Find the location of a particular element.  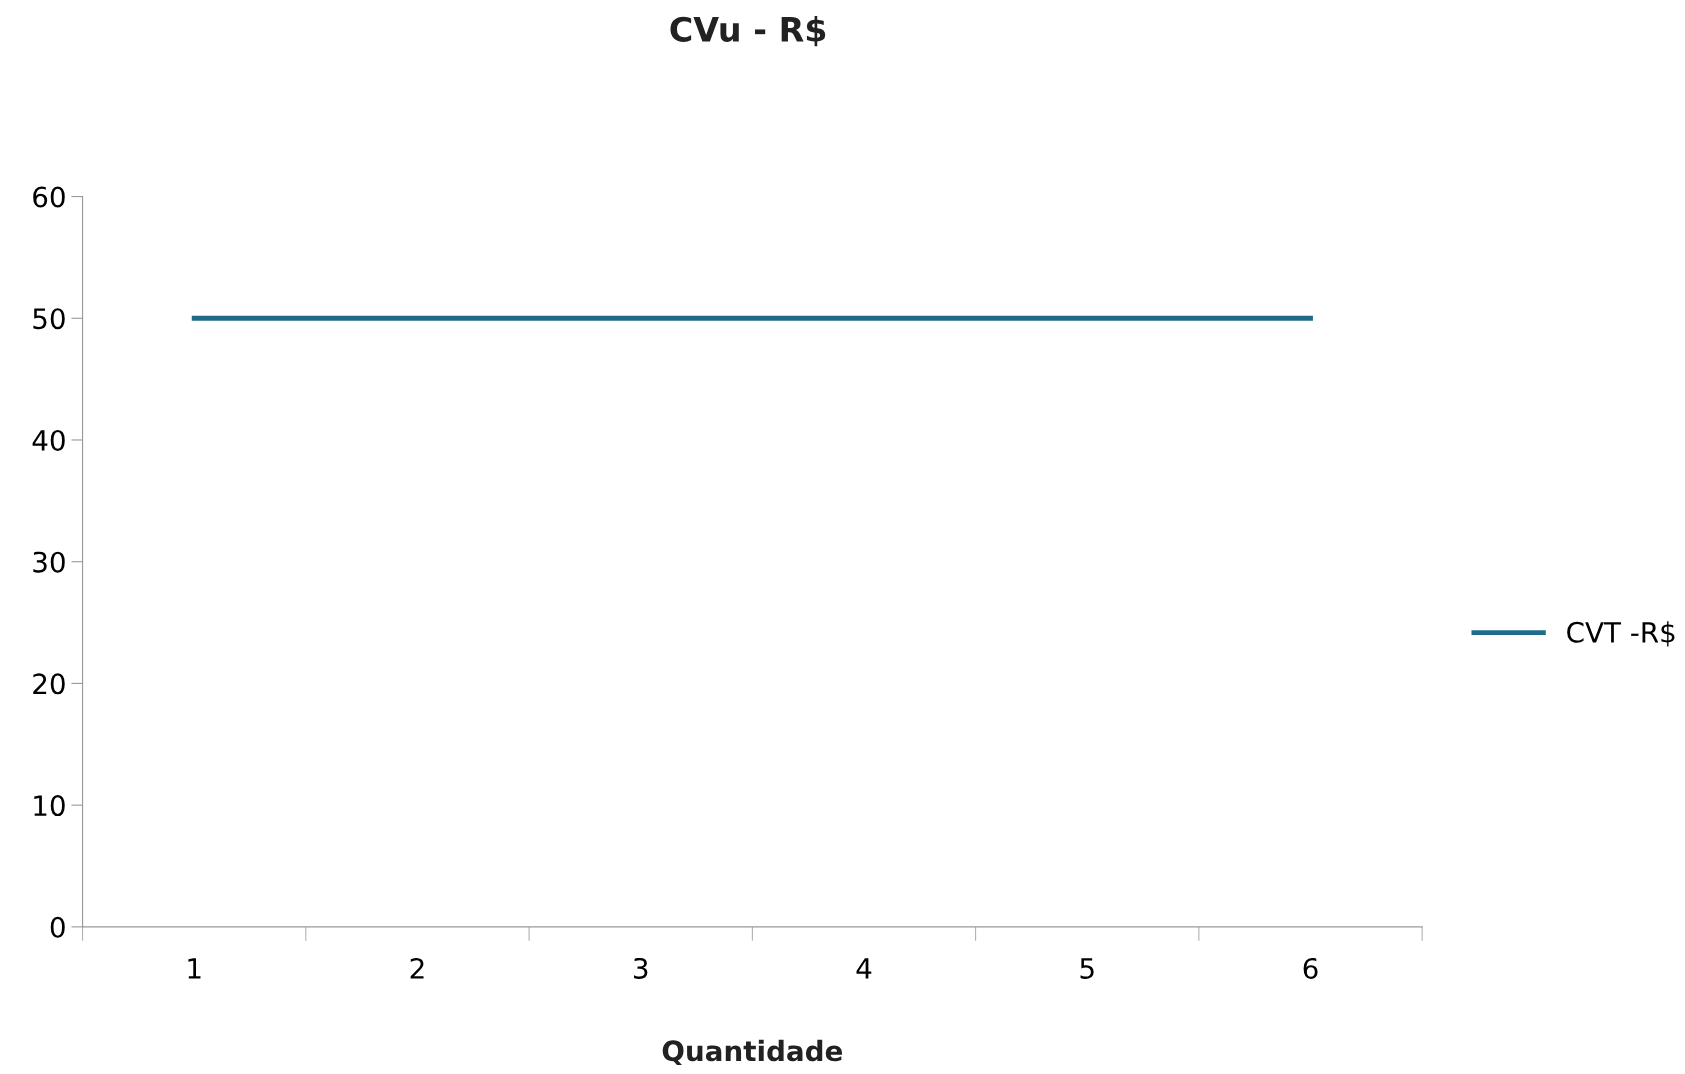

x-tick-label: 5 is located at coordinates (1087, 968).